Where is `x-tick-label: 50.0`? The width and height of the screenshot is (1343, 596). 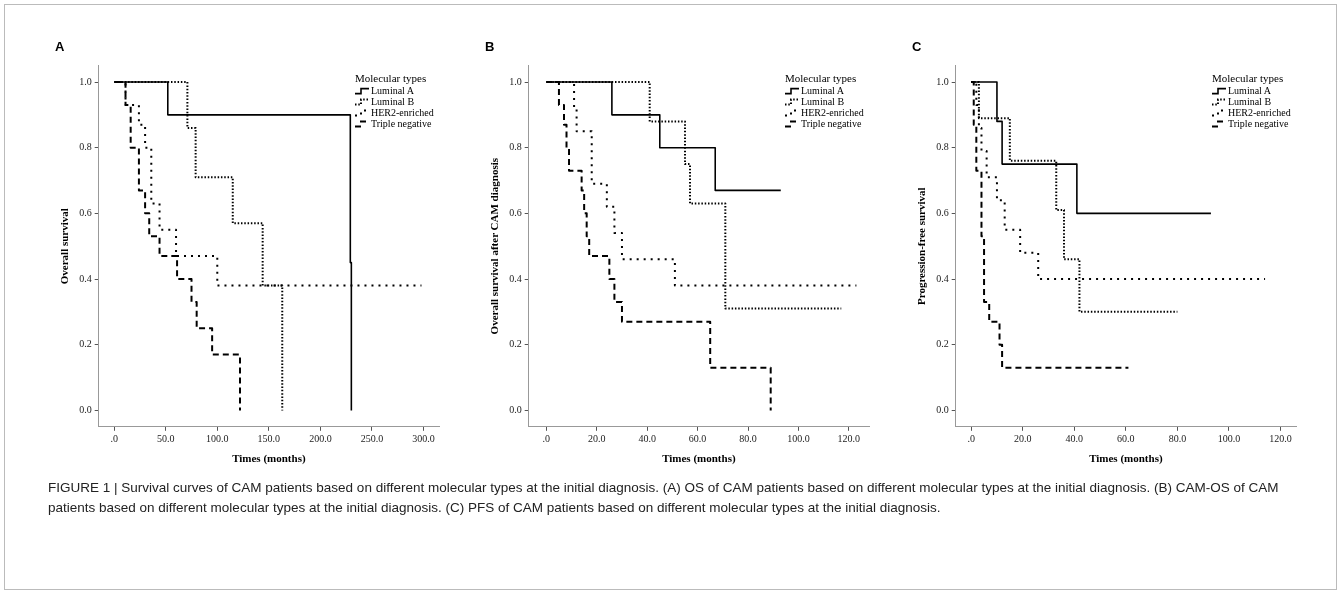 x-tick-label: 50.0 is located at coordinates (165, 439).